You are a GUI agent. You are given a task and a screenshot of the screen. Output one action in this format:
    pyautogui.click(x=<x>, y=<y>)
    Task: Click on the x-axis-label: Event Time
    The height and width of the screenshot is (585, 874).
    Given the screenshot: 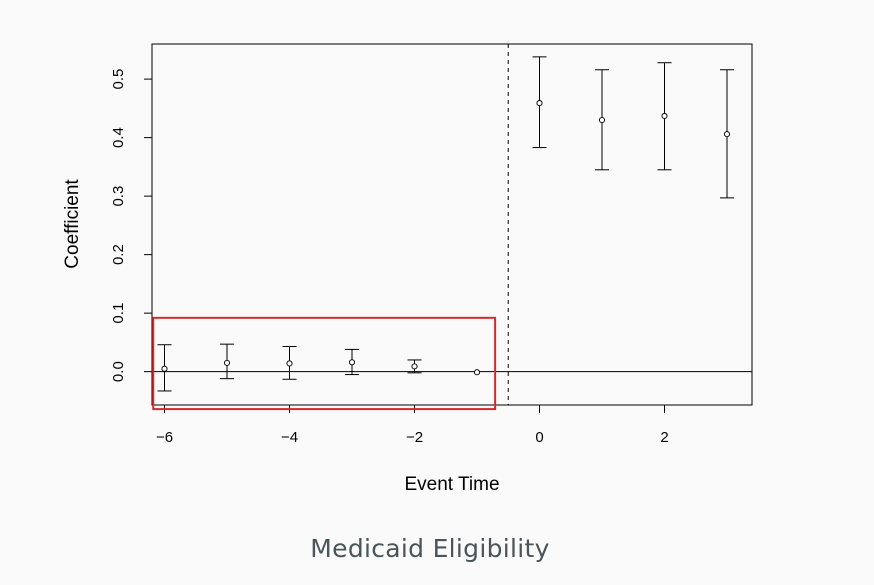 What is the action you would take?
    pyautogui.click(x=451, y=484)
    